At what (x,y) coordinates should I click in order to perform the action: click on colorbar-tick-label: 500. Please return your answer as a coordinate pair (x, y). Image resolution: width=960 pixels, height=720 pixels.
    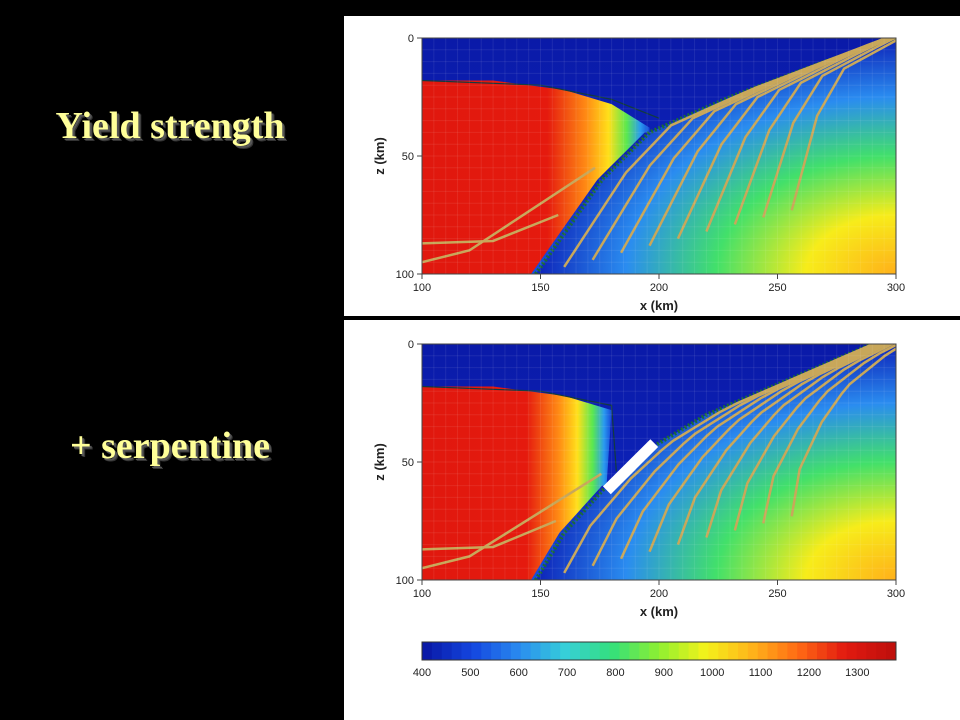
    Looking at the image, I should click on (470, 673).